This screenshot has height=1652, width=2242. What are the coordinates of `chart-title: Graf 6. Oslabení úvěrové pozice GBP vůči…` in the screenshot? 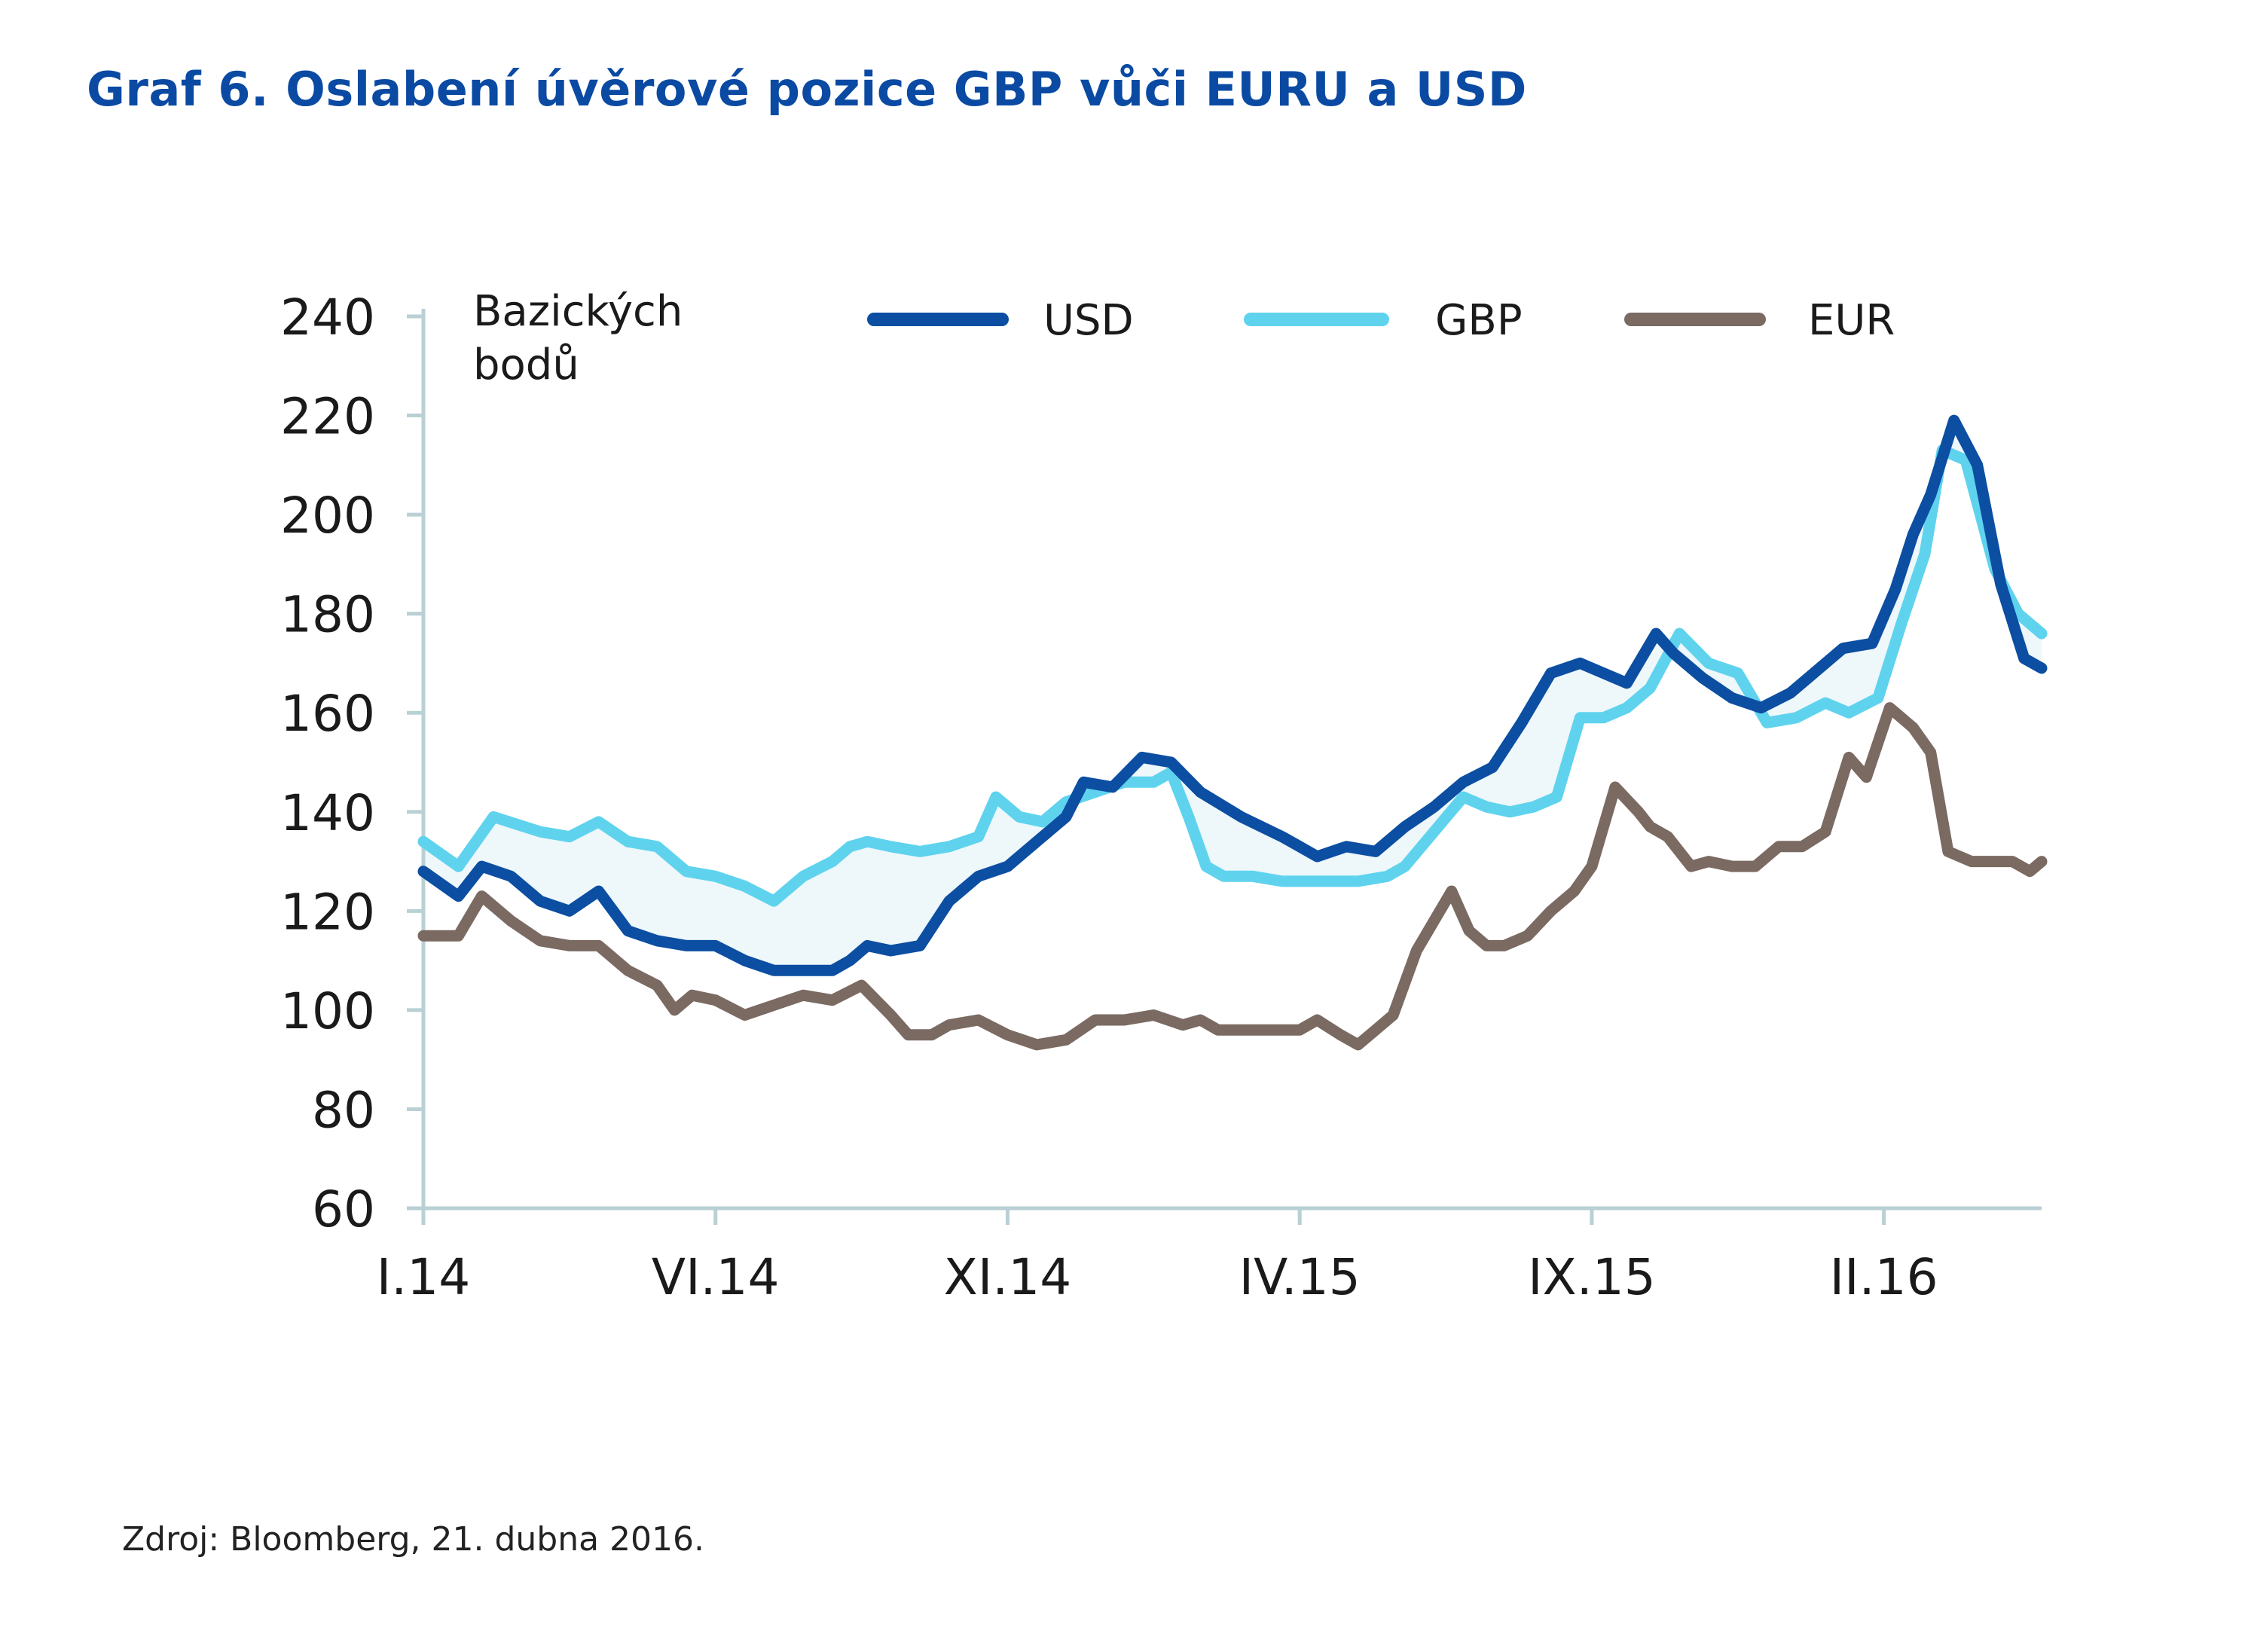 It's located at (807, 89).